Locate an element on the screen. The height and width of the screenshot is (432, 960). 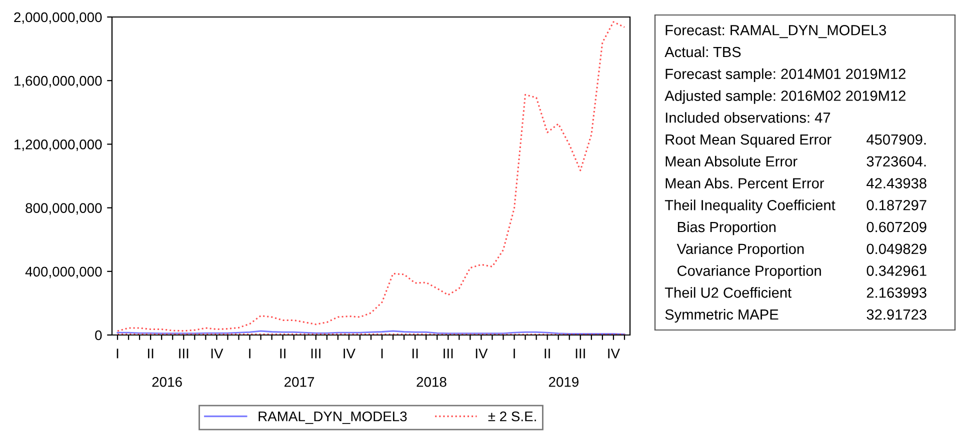
y-tick-label: 1,600,000,000 is located at coordinates (58, 82).